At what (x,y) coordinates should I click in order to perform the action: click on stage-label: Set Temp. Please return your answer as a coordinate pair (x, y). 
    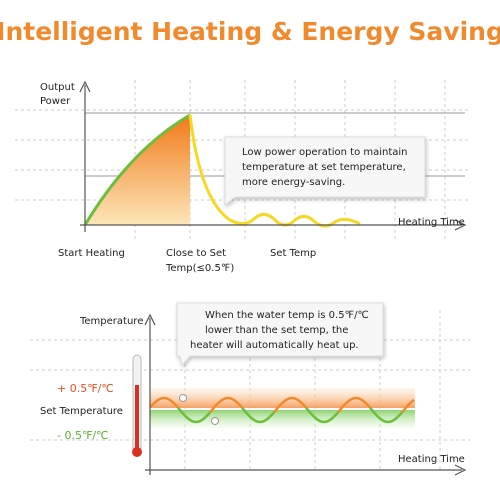
    Looking at the image, I should click on (293, 253).